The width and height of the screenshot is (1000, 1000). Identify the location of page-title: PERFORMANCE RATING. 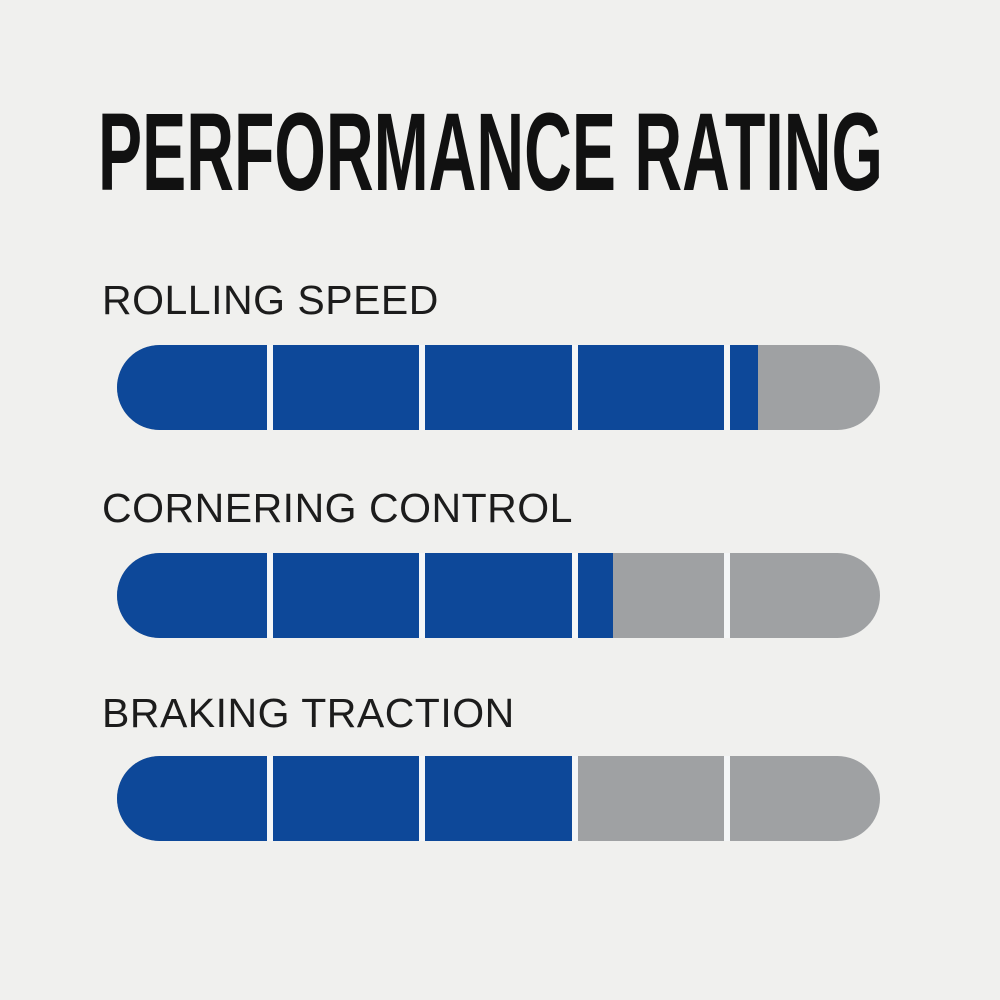
(490, 154).